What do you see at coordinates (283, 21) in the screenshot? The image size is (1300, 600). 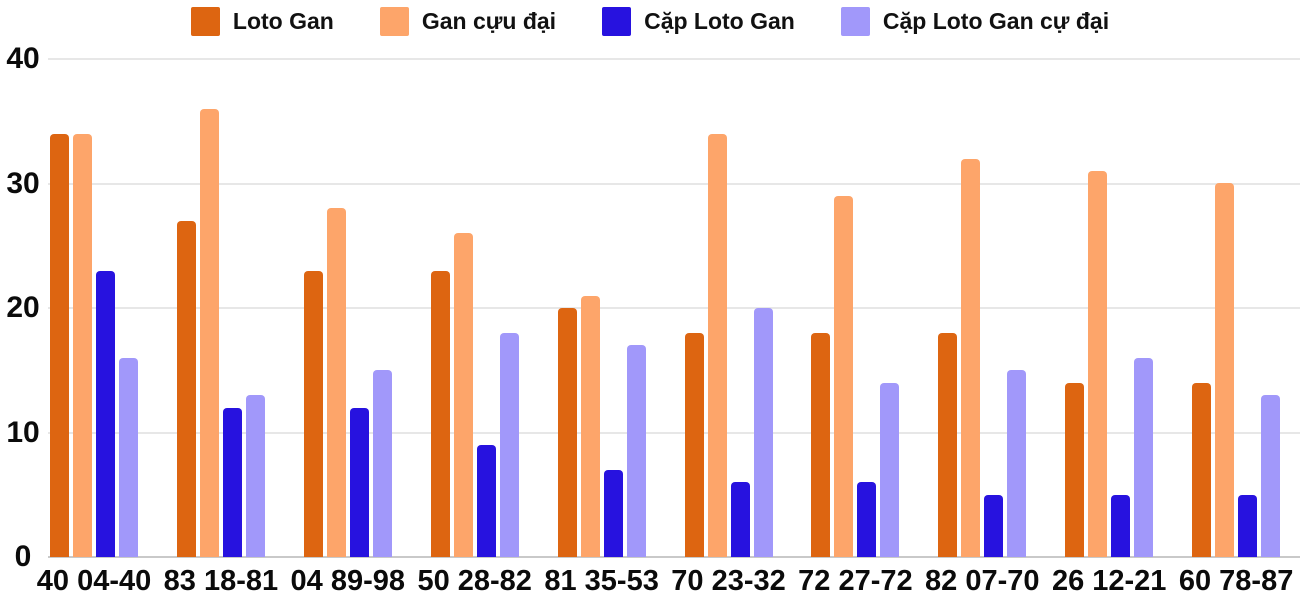 I see `legend-label: Loto Gan` at bounding box center [283, 21].